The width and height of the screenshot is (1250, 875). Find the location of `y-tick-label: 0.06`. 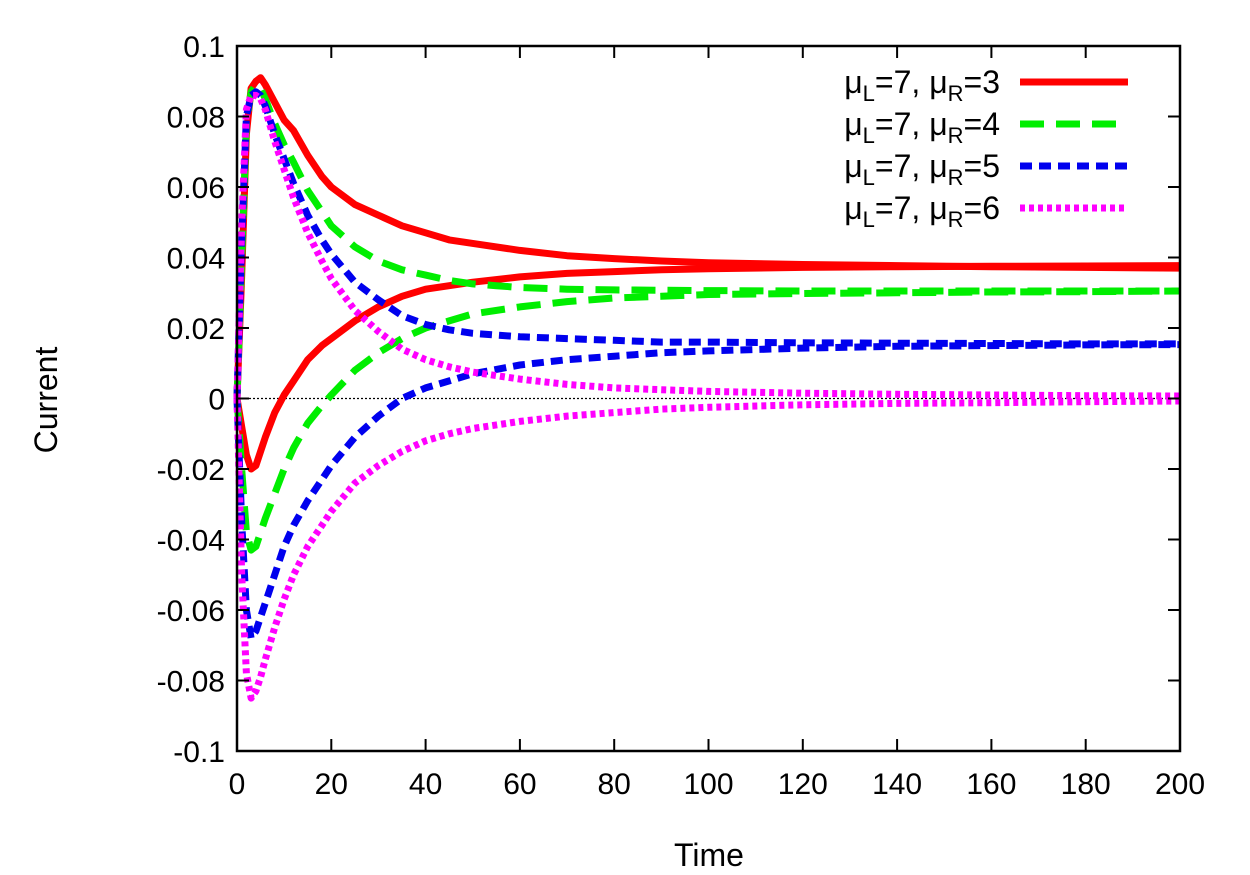

y-tick-label: 0.06 is located at coordinates (196, 188).